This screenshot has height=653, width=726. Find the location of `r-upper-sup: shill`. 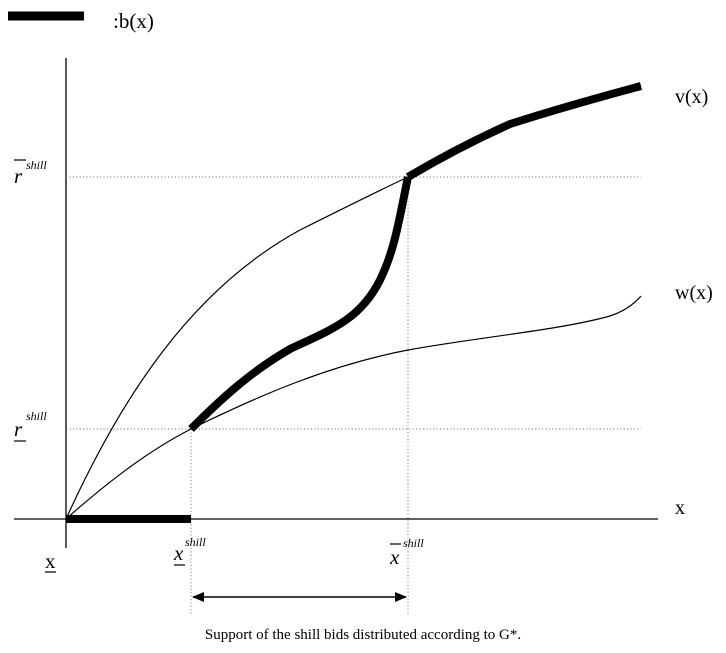

r-upper-sup: shill is located at coordinates (36, 165).